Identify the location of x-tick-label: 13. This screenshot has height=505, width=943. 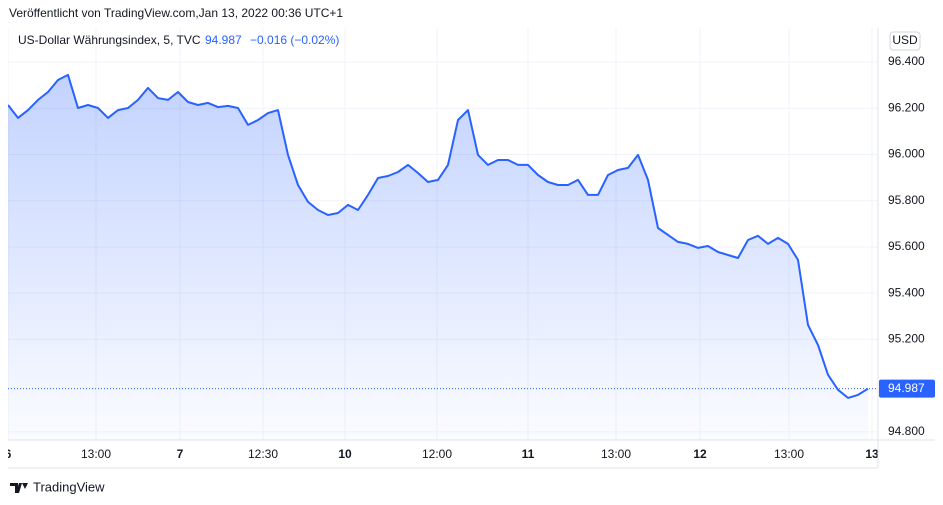
(872, 454).